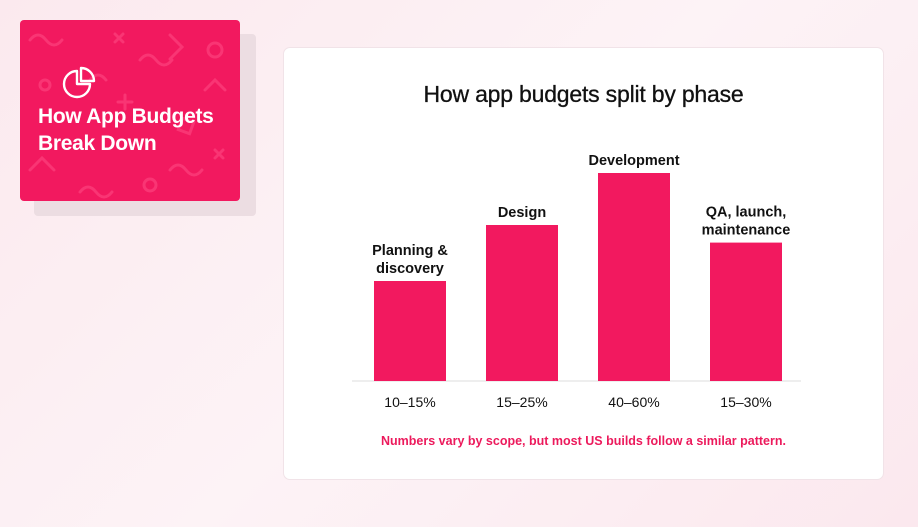  Describe the element at coordinates (633, 161) in the screenshot. I see `bar-label-2-line-0: Development` at that location.